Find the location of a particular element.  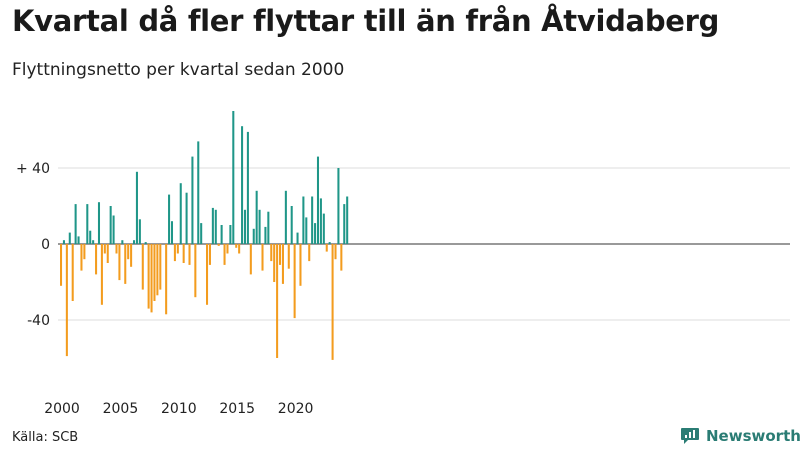

brand-name: Newsworthy is located at coordinates (753, 436).